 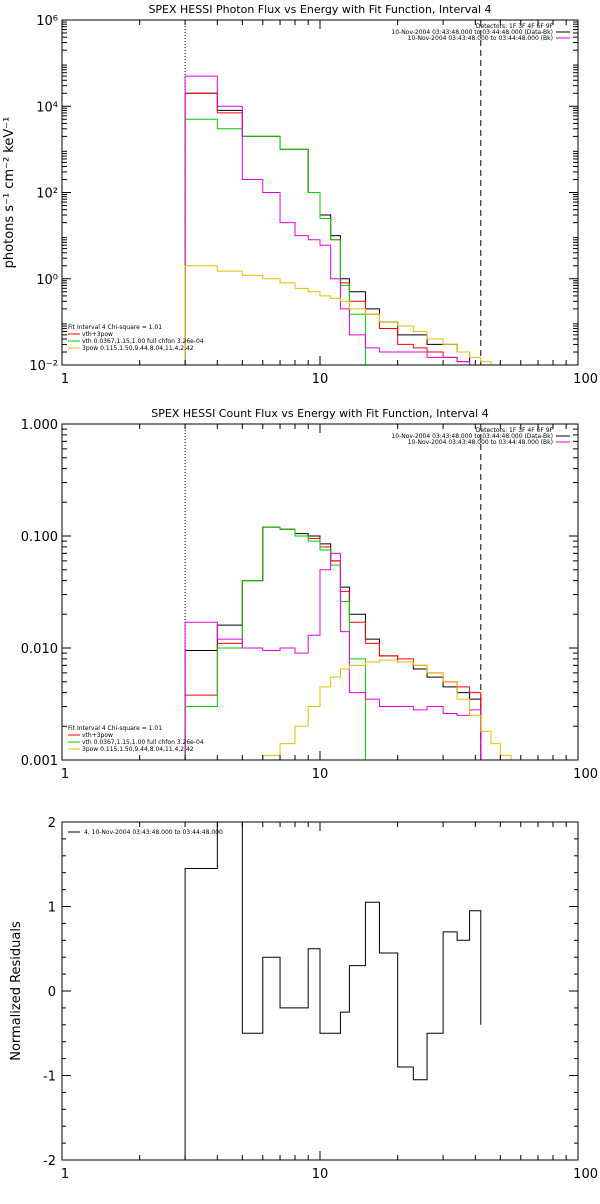 What do you see at coordinates (9, 193) in the screenshot?
I see `y-axis-label: photons s⁻¹ cm⁻² keV⁻¹` at bounding box center [9, 193].